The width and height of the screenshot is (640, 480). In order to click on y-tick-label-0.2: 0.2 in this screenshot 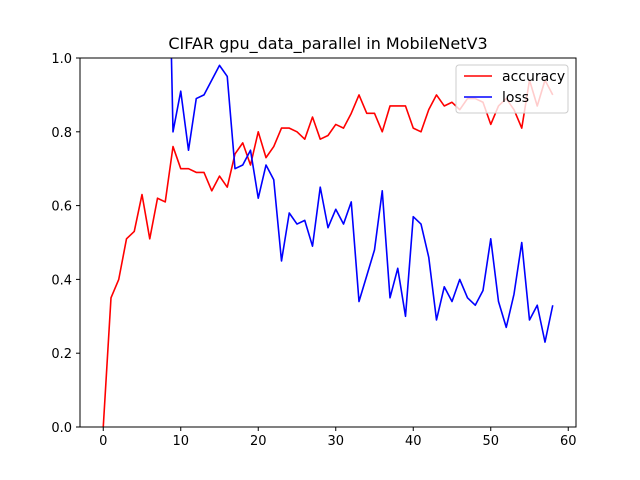, I will do `click(61, 354)`.